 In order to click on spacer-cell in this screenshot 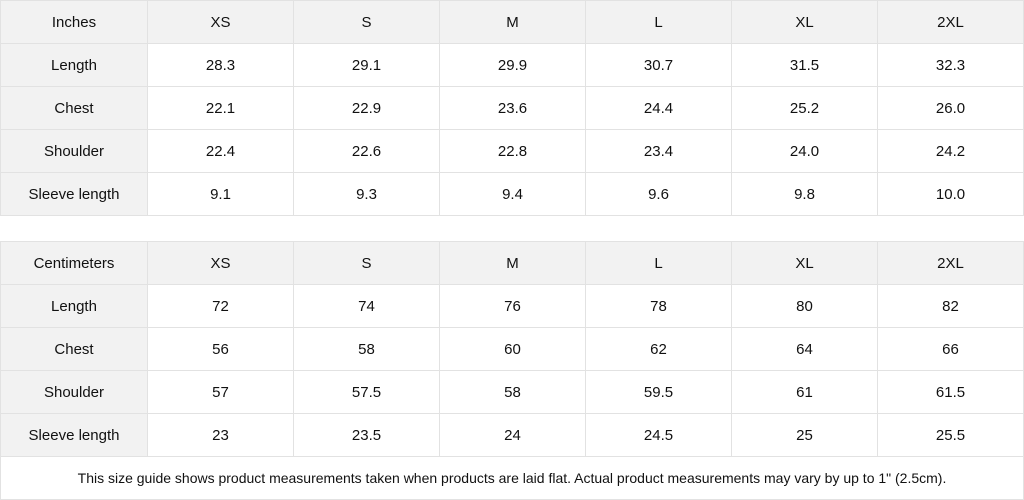, I will do `click(512, 228)`.